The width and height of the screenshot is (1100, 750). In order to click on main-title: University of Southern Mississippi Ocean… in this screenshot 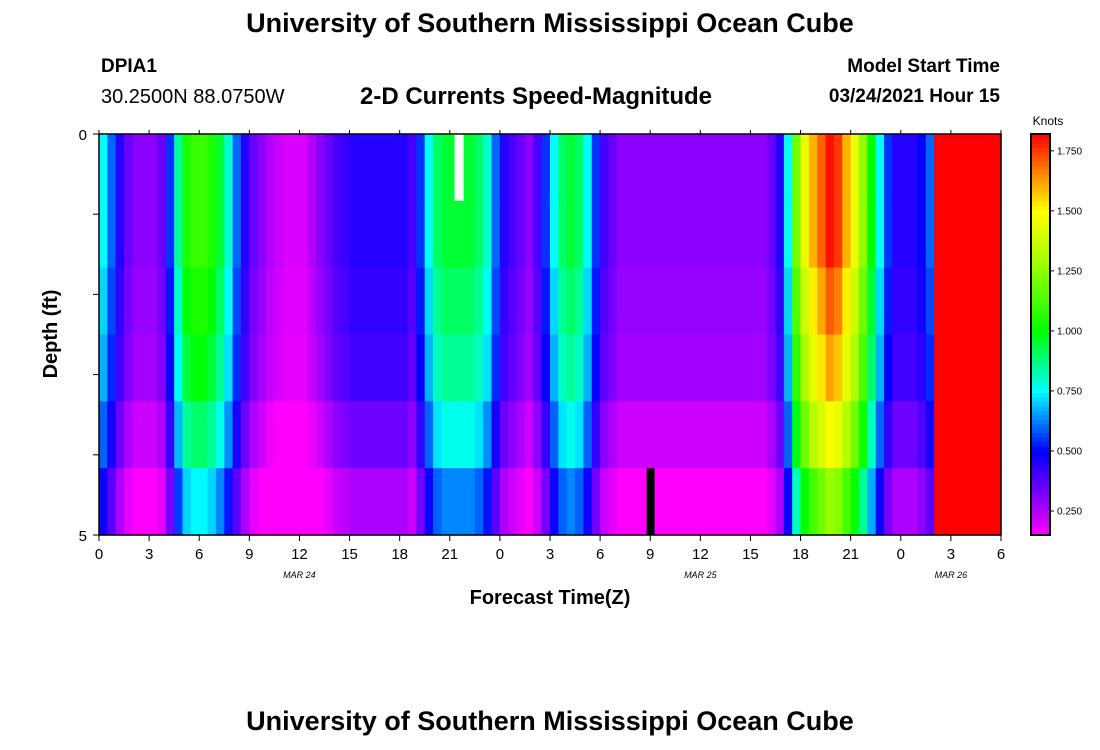, I will do `click(550, 23)`.